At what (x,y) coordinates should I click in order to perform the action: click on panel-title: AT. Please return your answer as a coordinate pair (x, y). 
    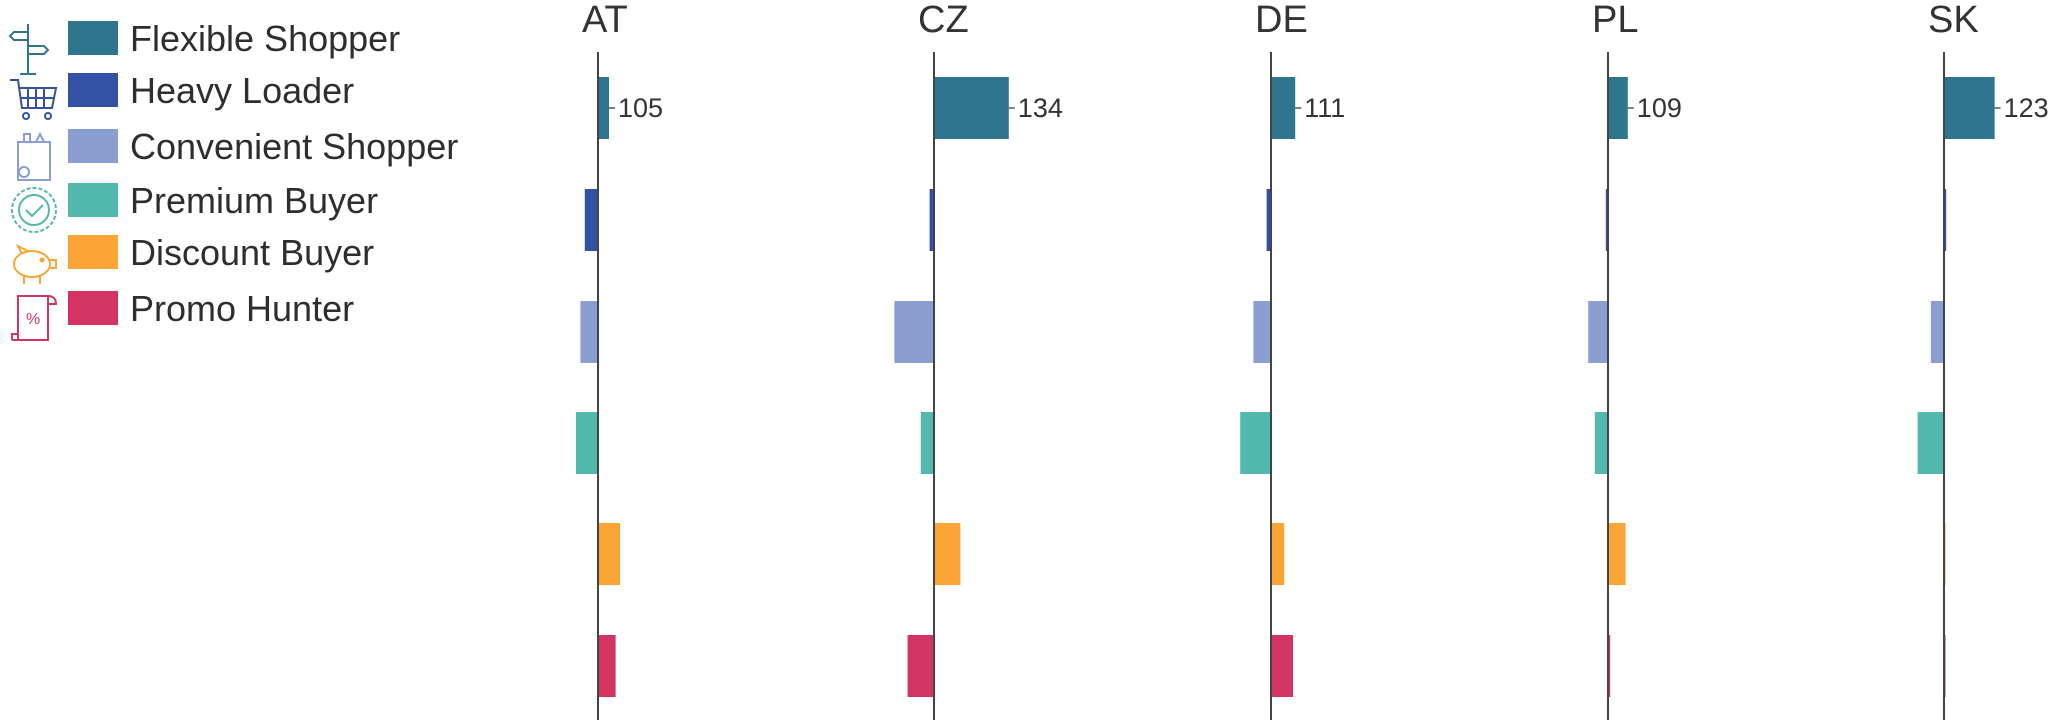
    Looking at the image, I should click on (605, 20).